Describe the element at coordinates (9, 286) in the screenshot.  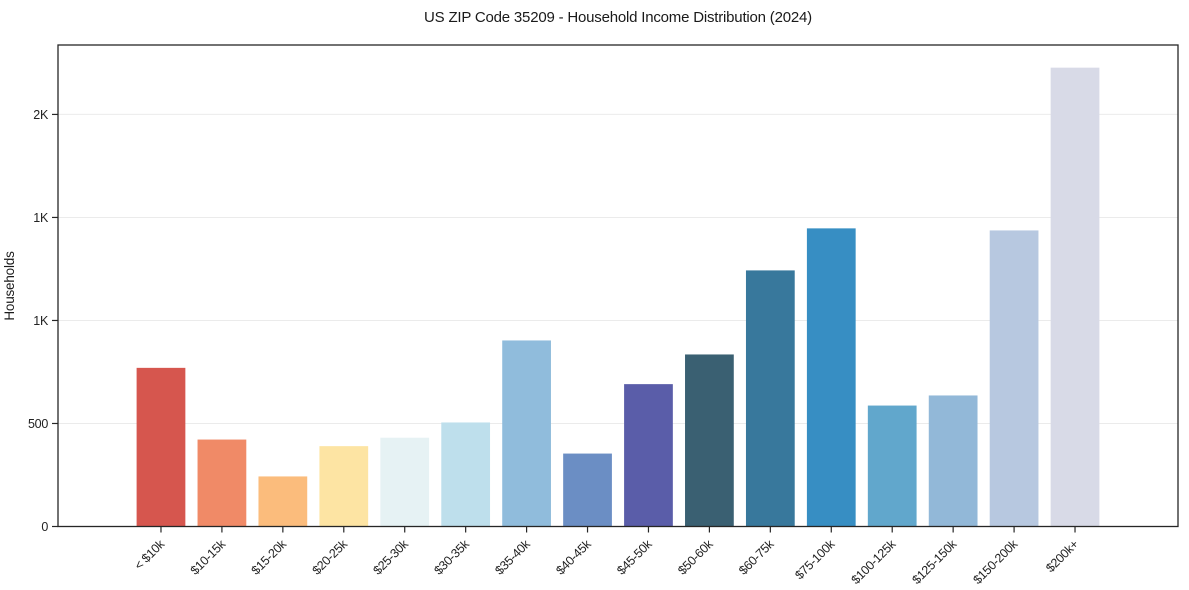
I see `y-axis-label: Households` at that location.